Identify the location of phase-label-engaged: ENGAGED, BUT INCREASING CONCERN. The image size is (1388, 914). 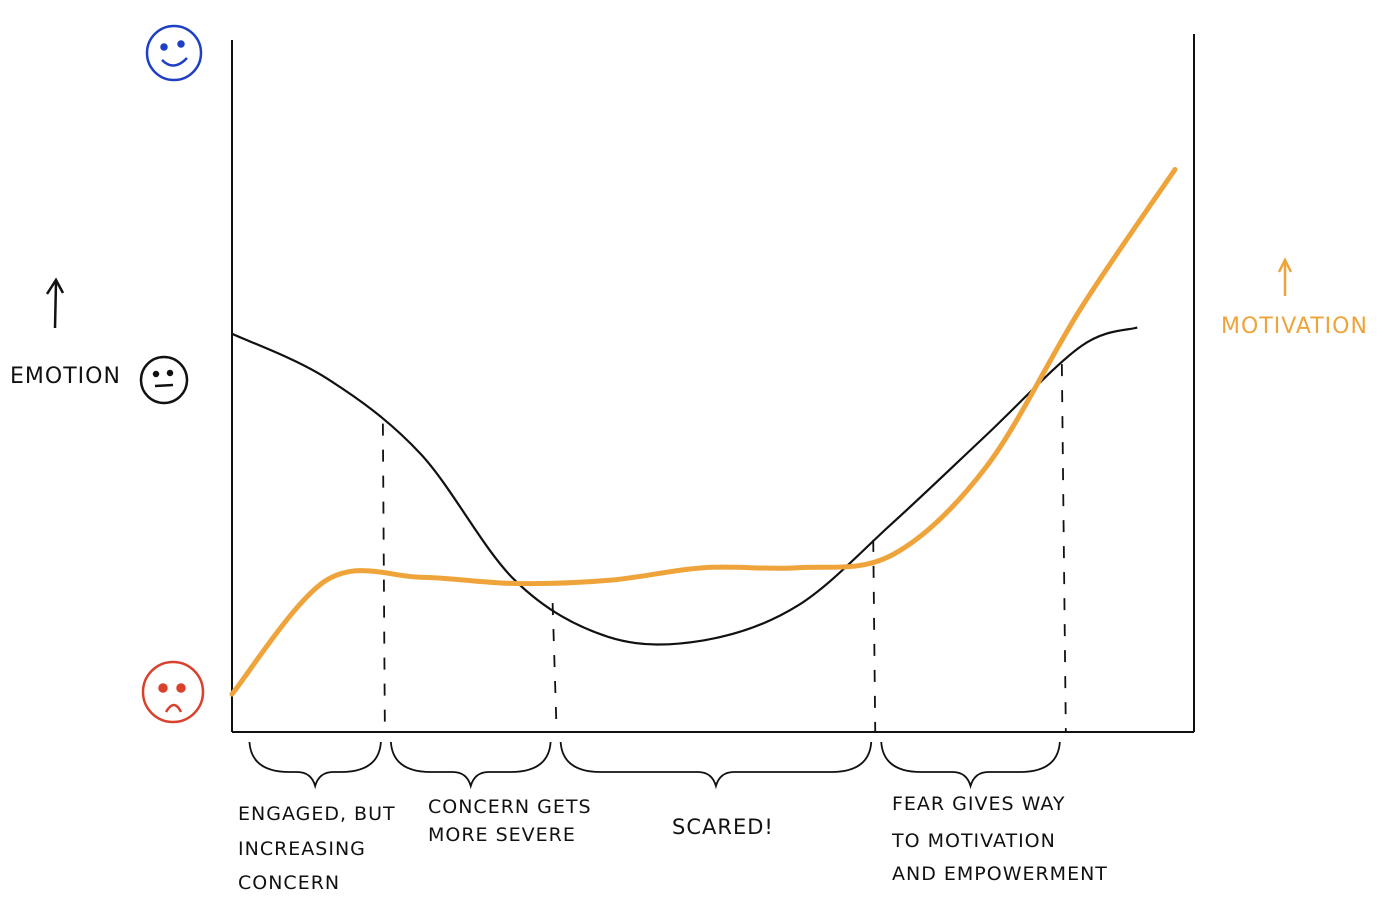
(320, 848).